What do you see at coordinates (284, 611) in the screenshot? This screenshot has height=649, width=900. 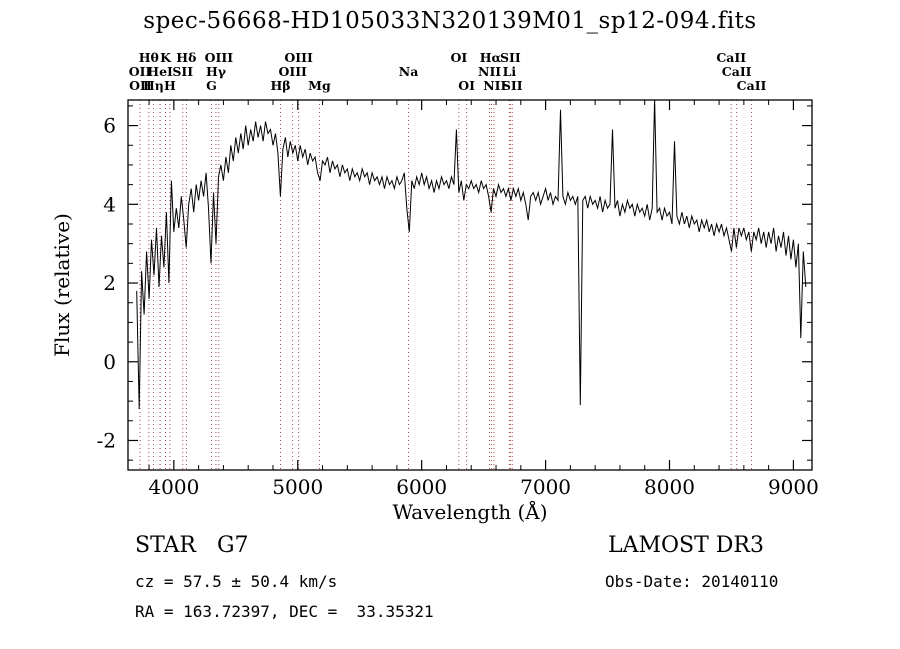 I see `ra-dec-text: RA = 163.72397, DEC = 33.35321` at bounding box center [284, 611].